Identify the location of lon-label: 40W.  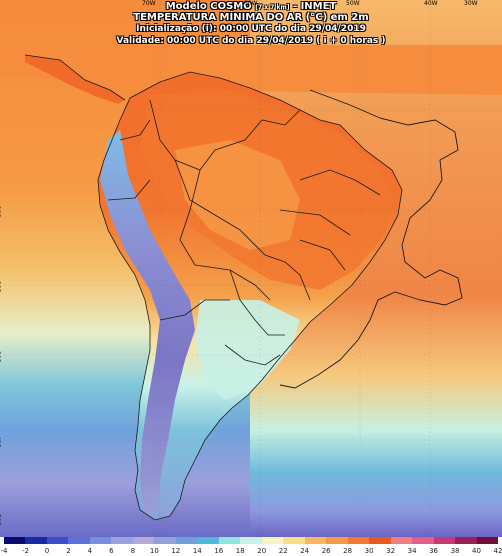
(431, 3).